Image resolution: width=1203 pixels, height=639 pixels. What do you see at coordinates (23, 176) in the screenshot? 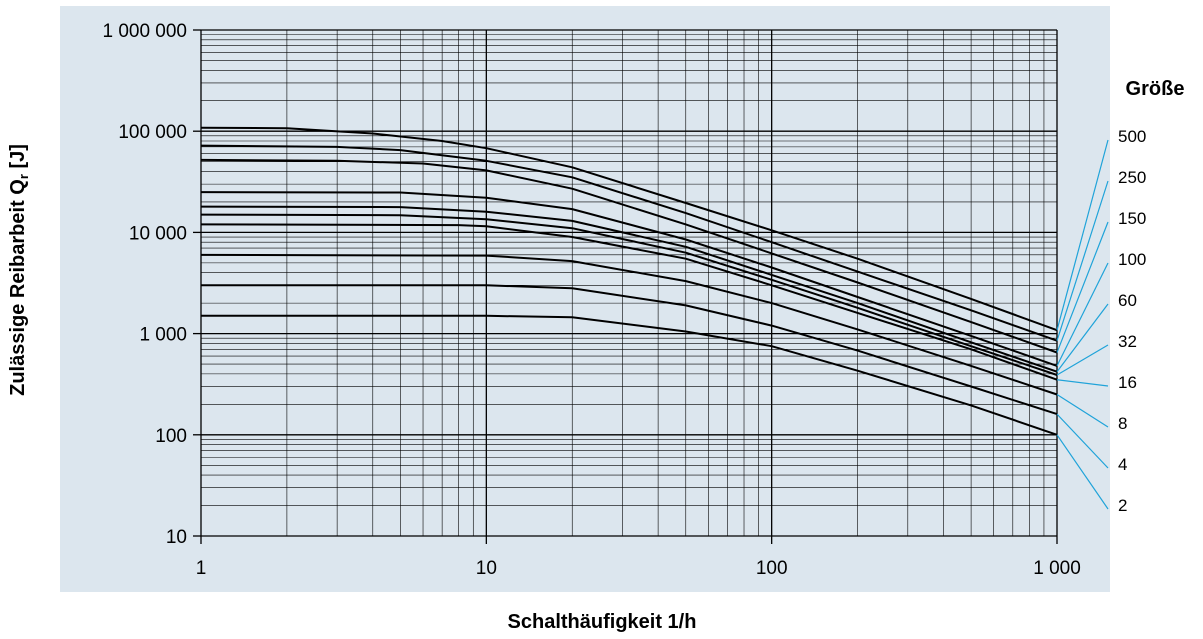
I see `y-axis-title-subscript: r` at bounding box center [23, 176].